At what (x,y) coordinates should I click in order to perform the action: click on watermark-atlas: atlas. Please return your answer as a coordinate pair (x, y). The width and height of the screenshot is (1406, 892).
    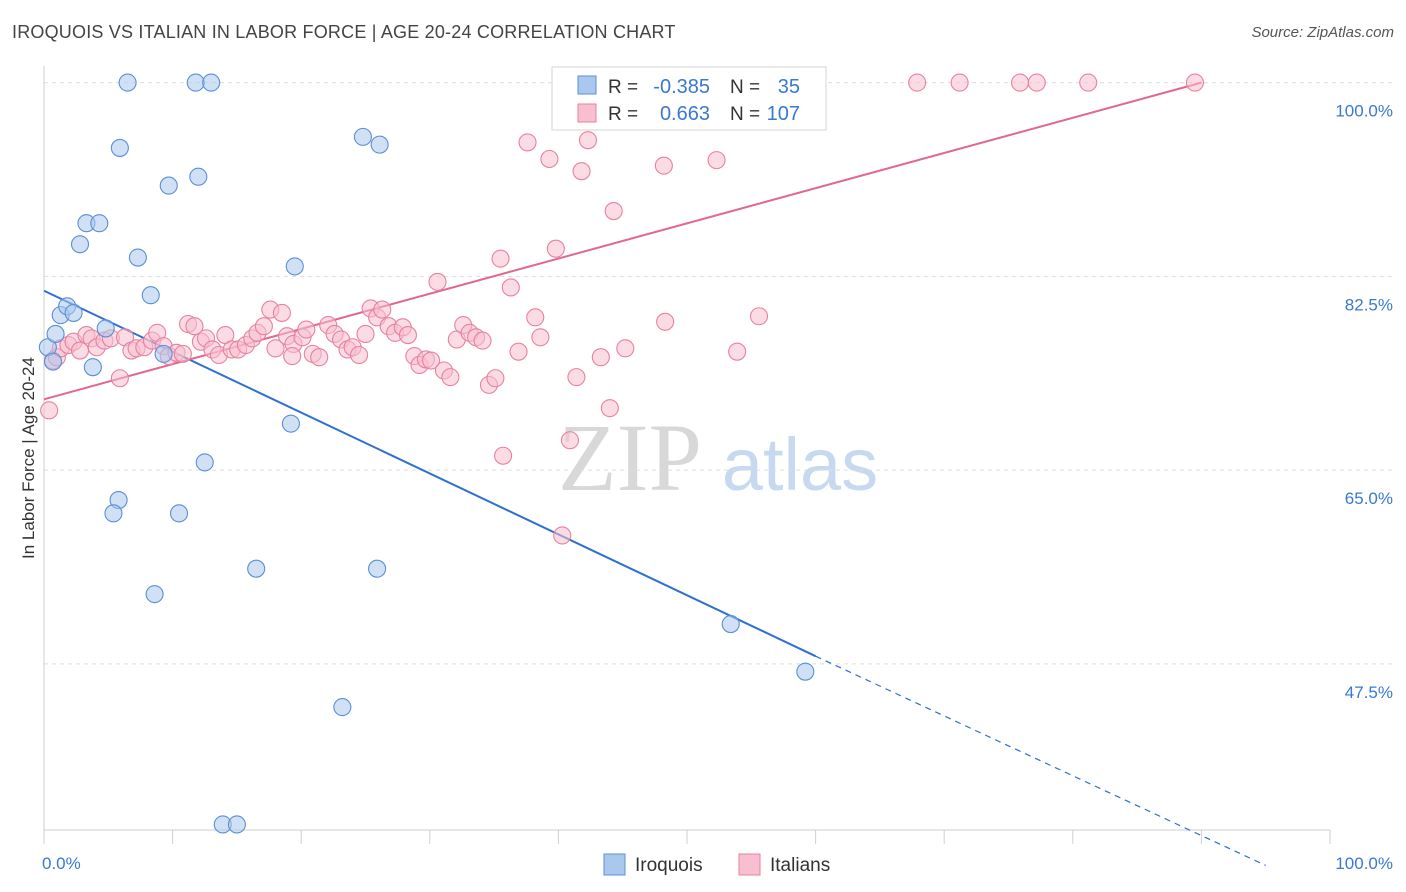
    Looking at the image, I should click on (800, 464).